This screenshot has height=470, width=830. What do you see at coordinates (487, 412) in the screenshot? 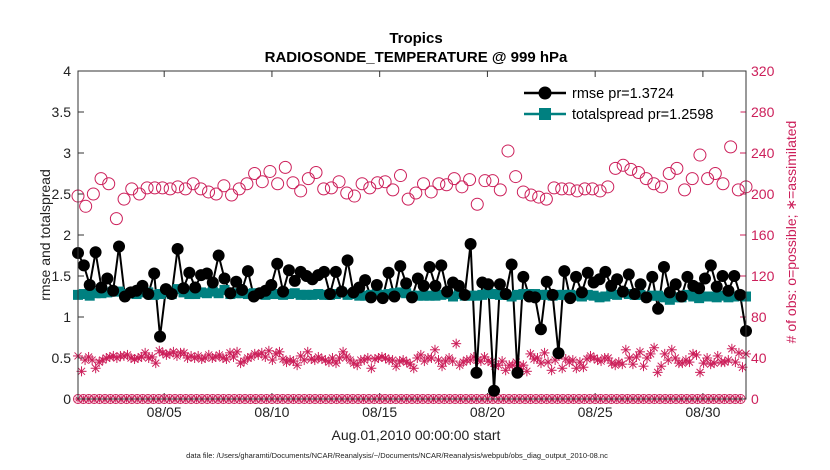
I see `x-tick-label: 08/20` at bounding box center [487, 412].